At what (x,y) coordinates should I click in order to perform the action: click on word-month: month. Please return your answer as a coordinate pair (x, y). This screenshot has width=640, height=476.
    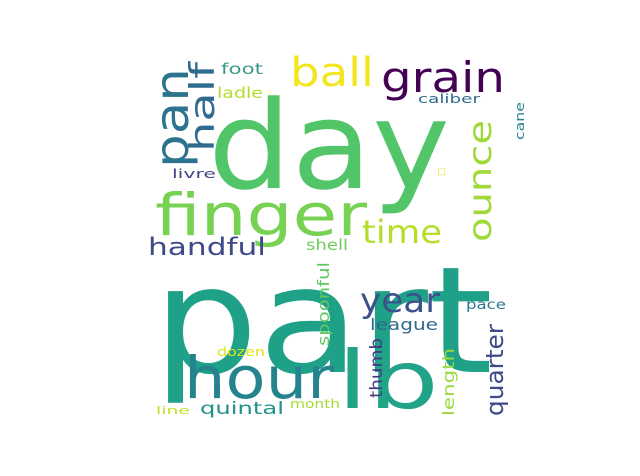
    Looking at the image, I should click on (315, 404).